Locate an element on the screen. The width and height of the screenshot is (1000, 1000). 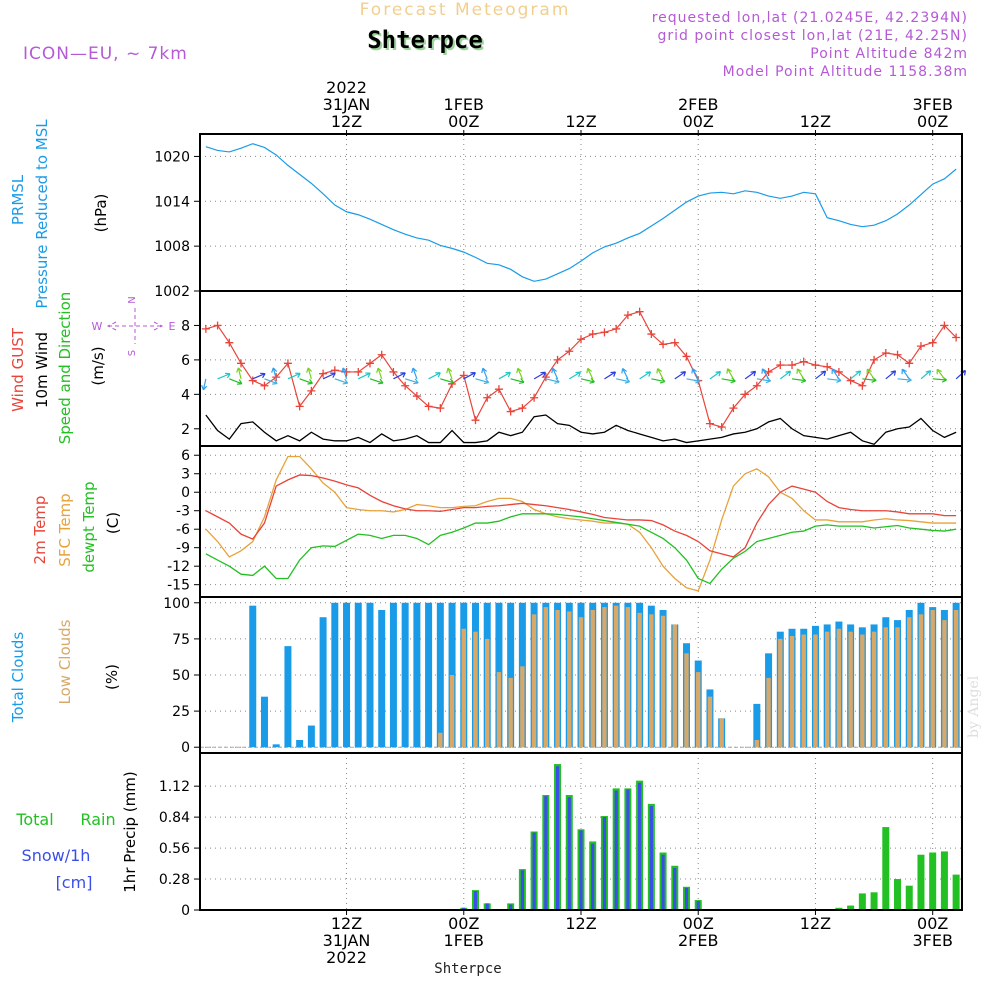
station-name: Shterpce is located at coordinates (425, 40).